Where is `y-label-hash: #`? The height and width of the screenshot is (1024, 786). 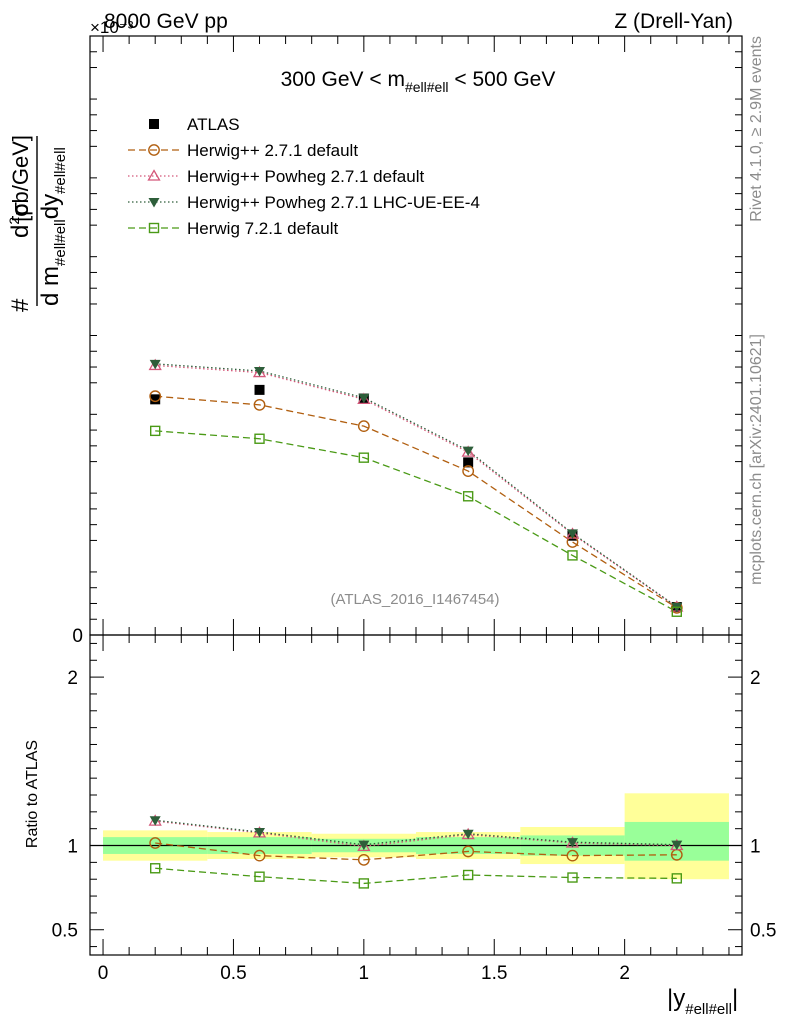
y-label-hash: # is located at coordinates (20, 305).